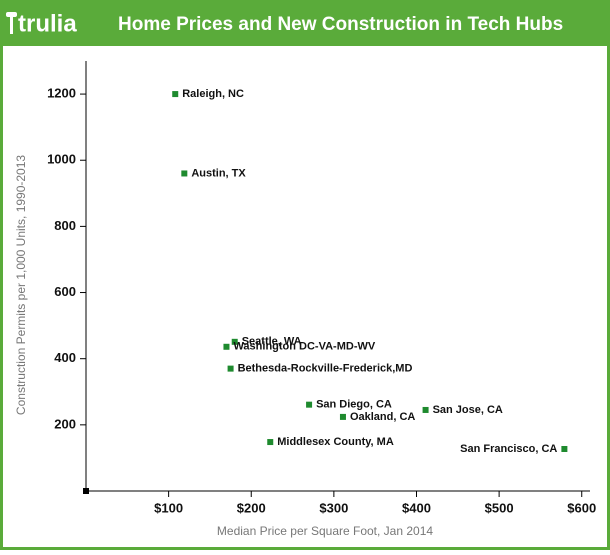 The height and width of the screenshot is (555, 610). I want to click on y-tick-label: 600, so click(65, 291).